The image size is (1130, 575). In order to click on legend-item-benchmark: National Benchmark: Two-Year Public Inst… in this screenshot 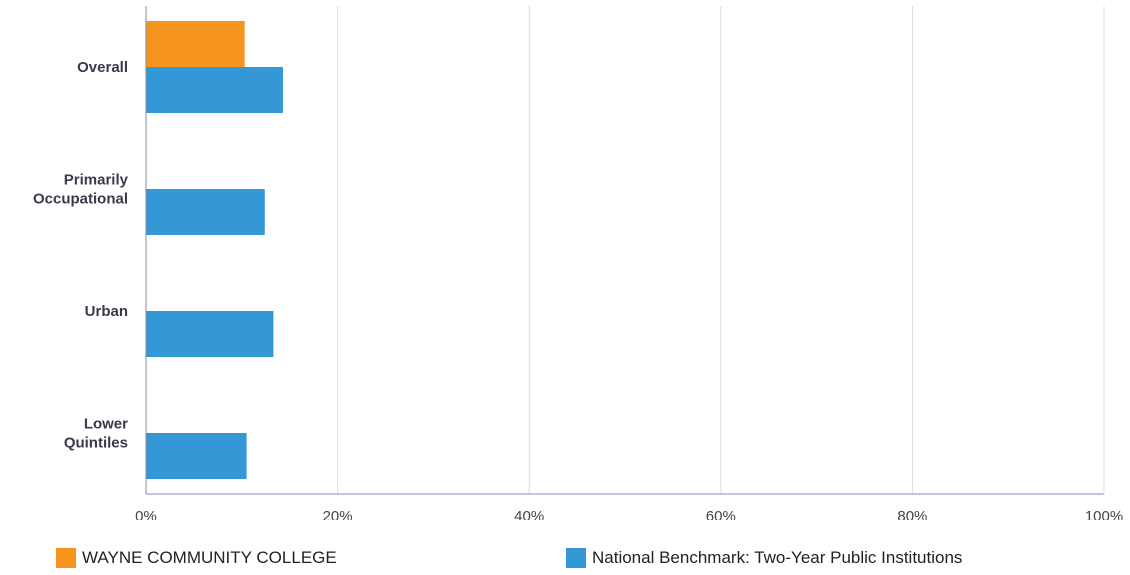, I will do `click(764, 558)`.